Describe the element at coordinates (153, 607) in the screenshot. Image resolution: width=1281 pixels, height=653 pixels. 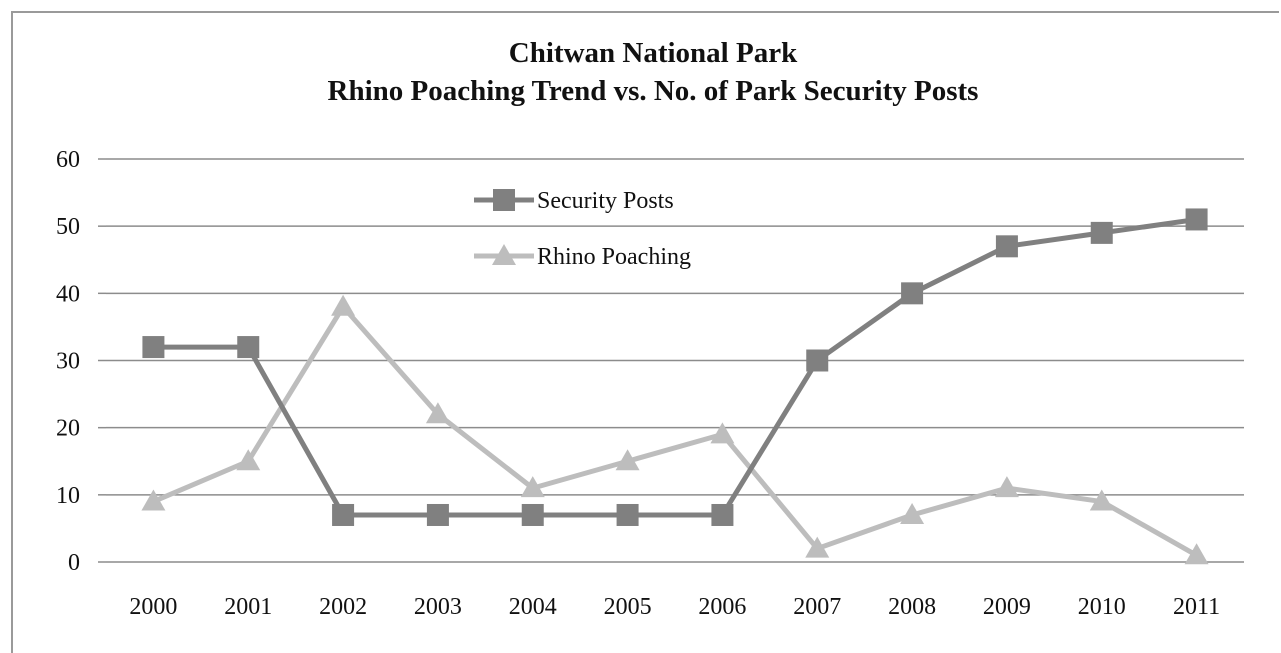
I see `x-tick-label: 2000` at that location.